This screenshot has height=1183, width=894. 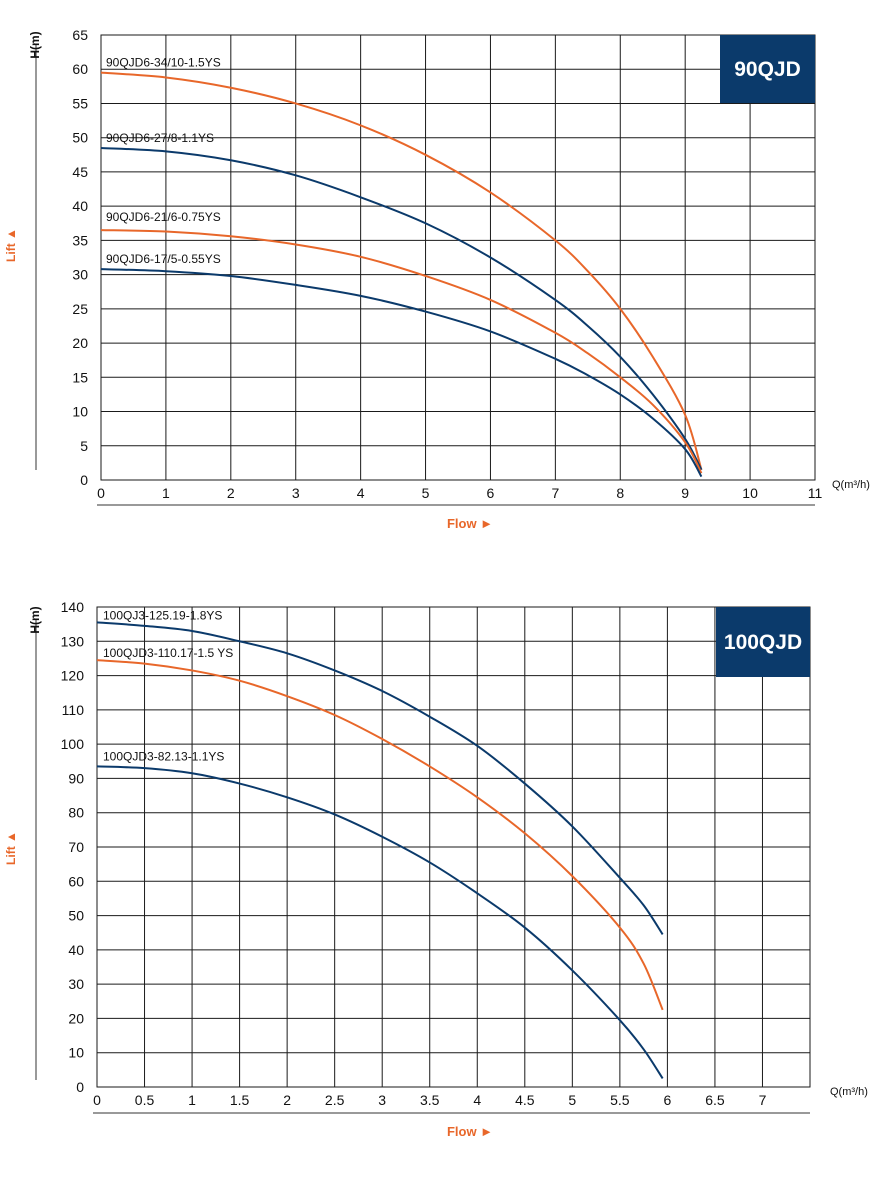 What do you see at coordinates (685, 493) in the screenshot?
I see `x-tick-label: 9` at bounding box center [685, 493].